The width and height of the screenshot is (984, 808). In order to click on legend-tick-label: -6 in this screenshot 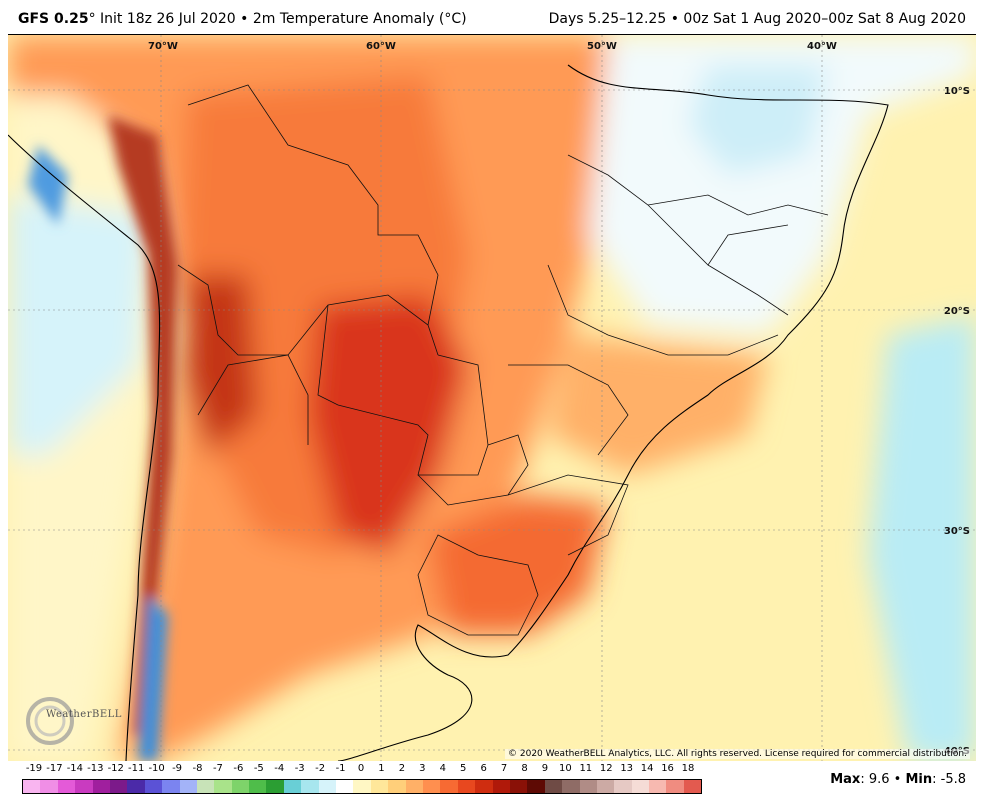, I will do `click(238, 768)`.